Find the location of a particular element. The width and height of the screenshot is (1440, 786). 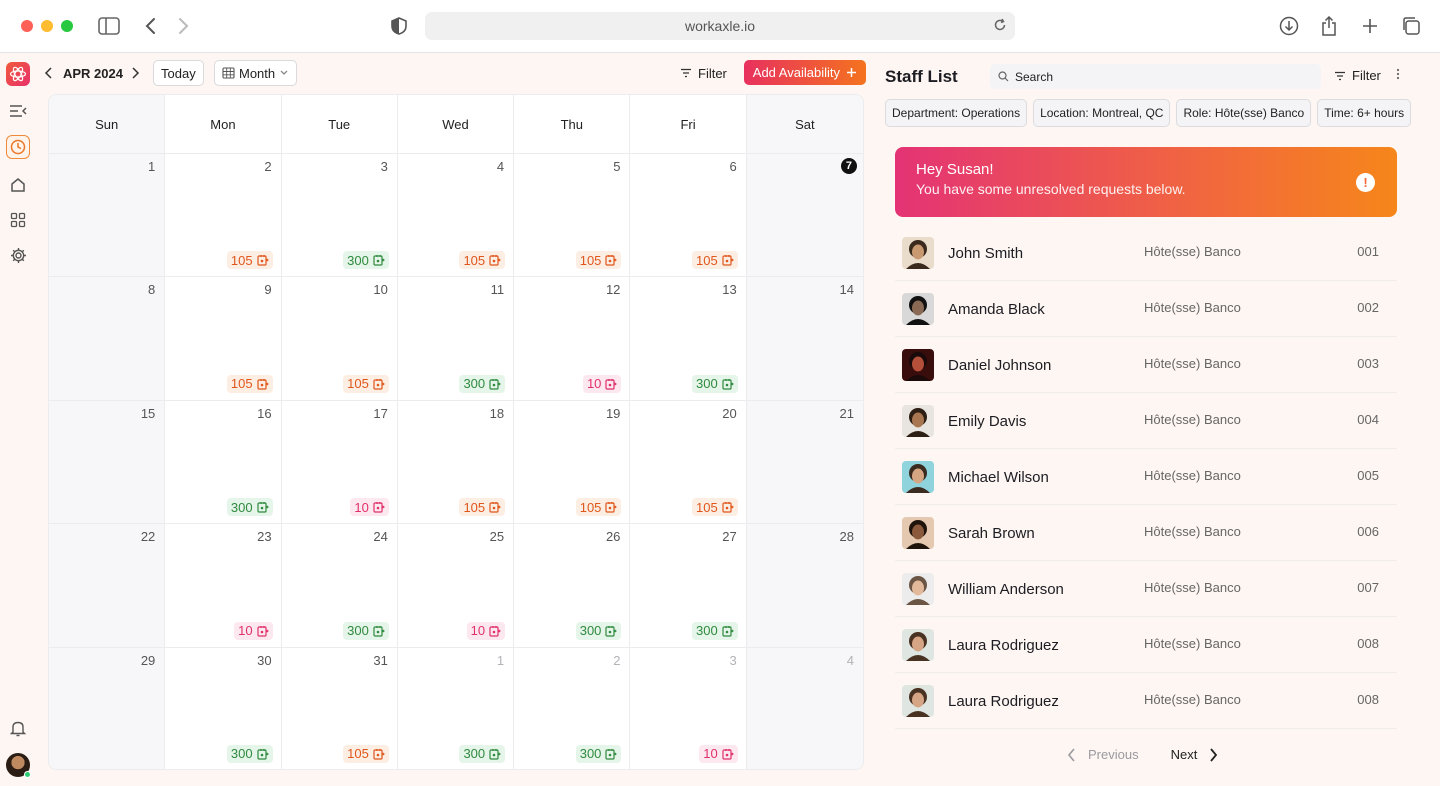

forward-icon is located at coordinates (183, 26).